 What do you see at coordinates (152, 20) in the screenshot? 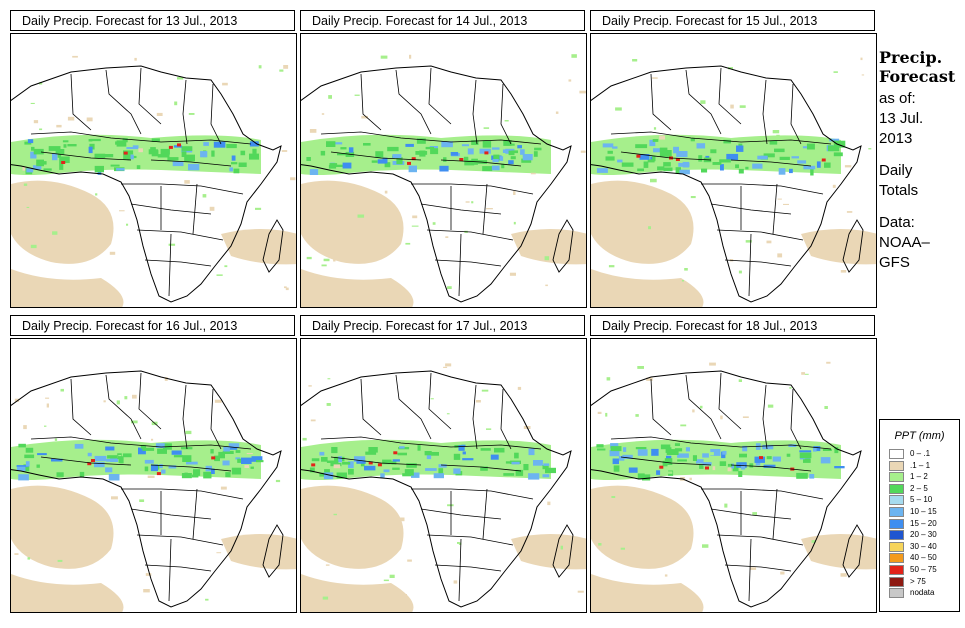
I see `panel-title: Daily Precip. Forecast for 13 Jul., 2013` at bounding box center [152, 20].